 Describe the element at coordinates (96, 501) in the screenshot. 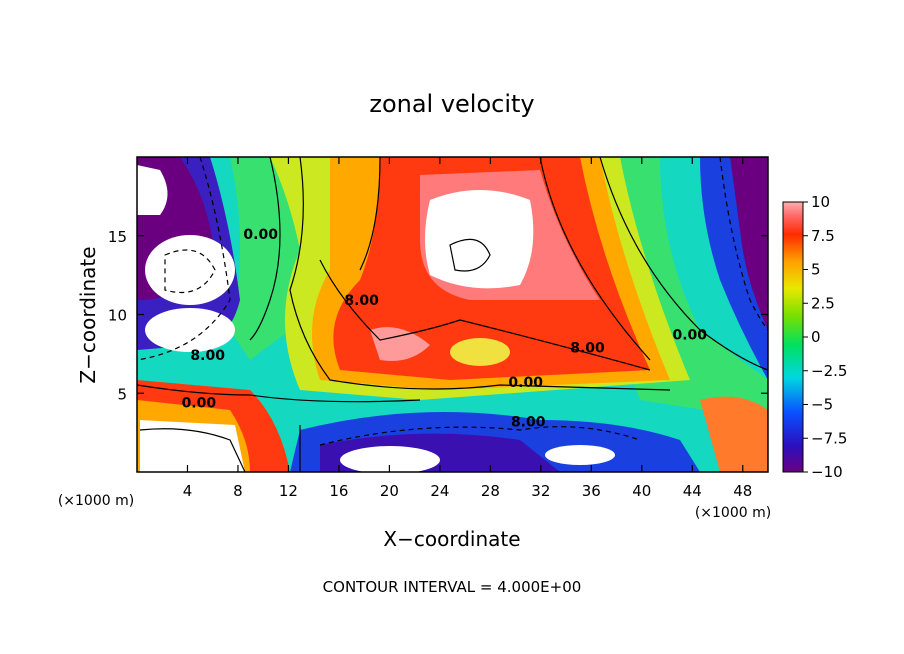

I see `x-unit-note: (×1000 m)` at that location.